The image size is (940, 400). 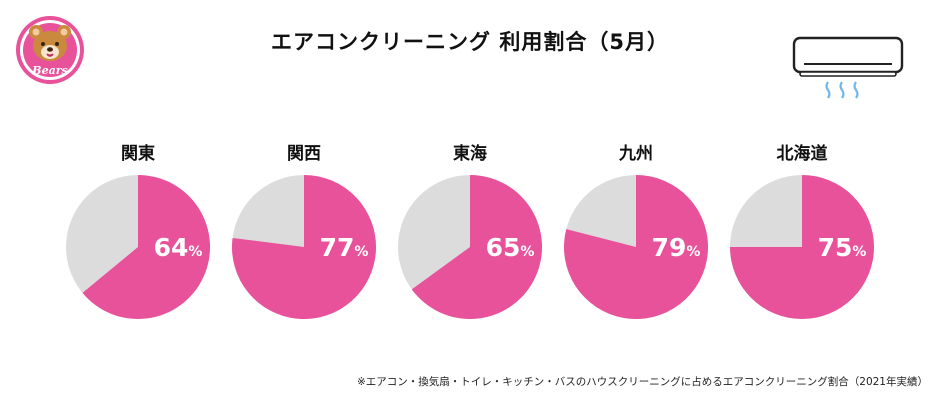 I want to click on pie-4: 九州 79%, so click(x=636, y=231).